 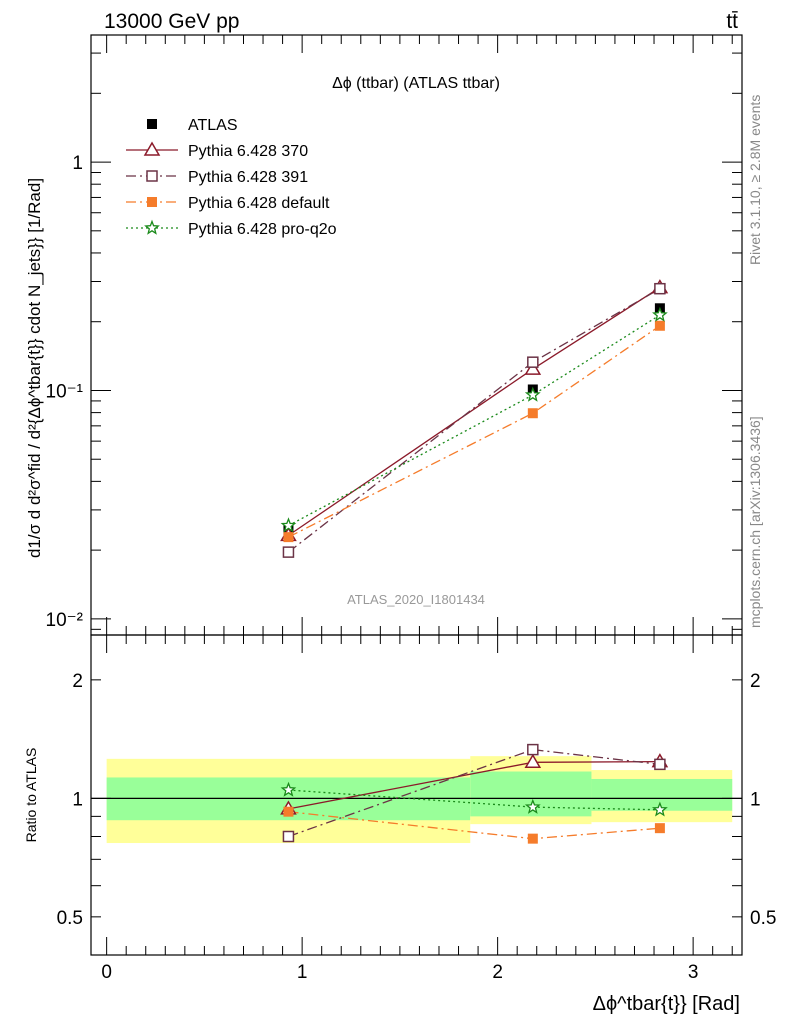 What do you see at coordinates (416, 83) in the screenshot?
I see `main-title: Δϕ (ttbar) (ATLAS ttbar)` at bounding box center [416, 83].